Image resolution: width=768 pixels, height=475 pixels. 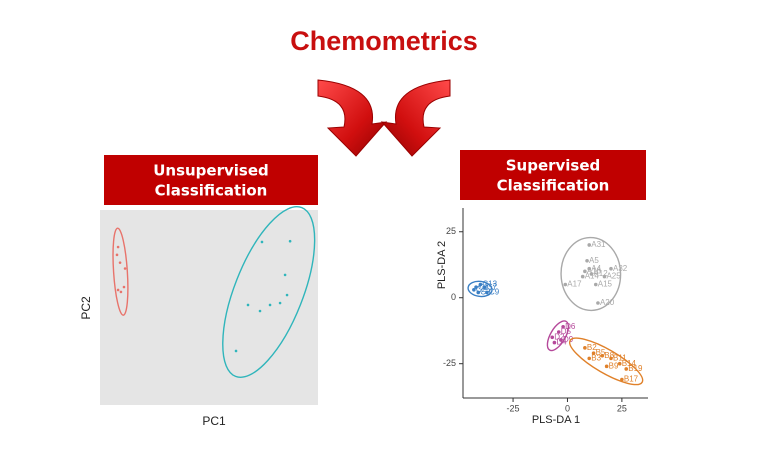 I want to click on point-label: A32, so click(x=620, y=268).